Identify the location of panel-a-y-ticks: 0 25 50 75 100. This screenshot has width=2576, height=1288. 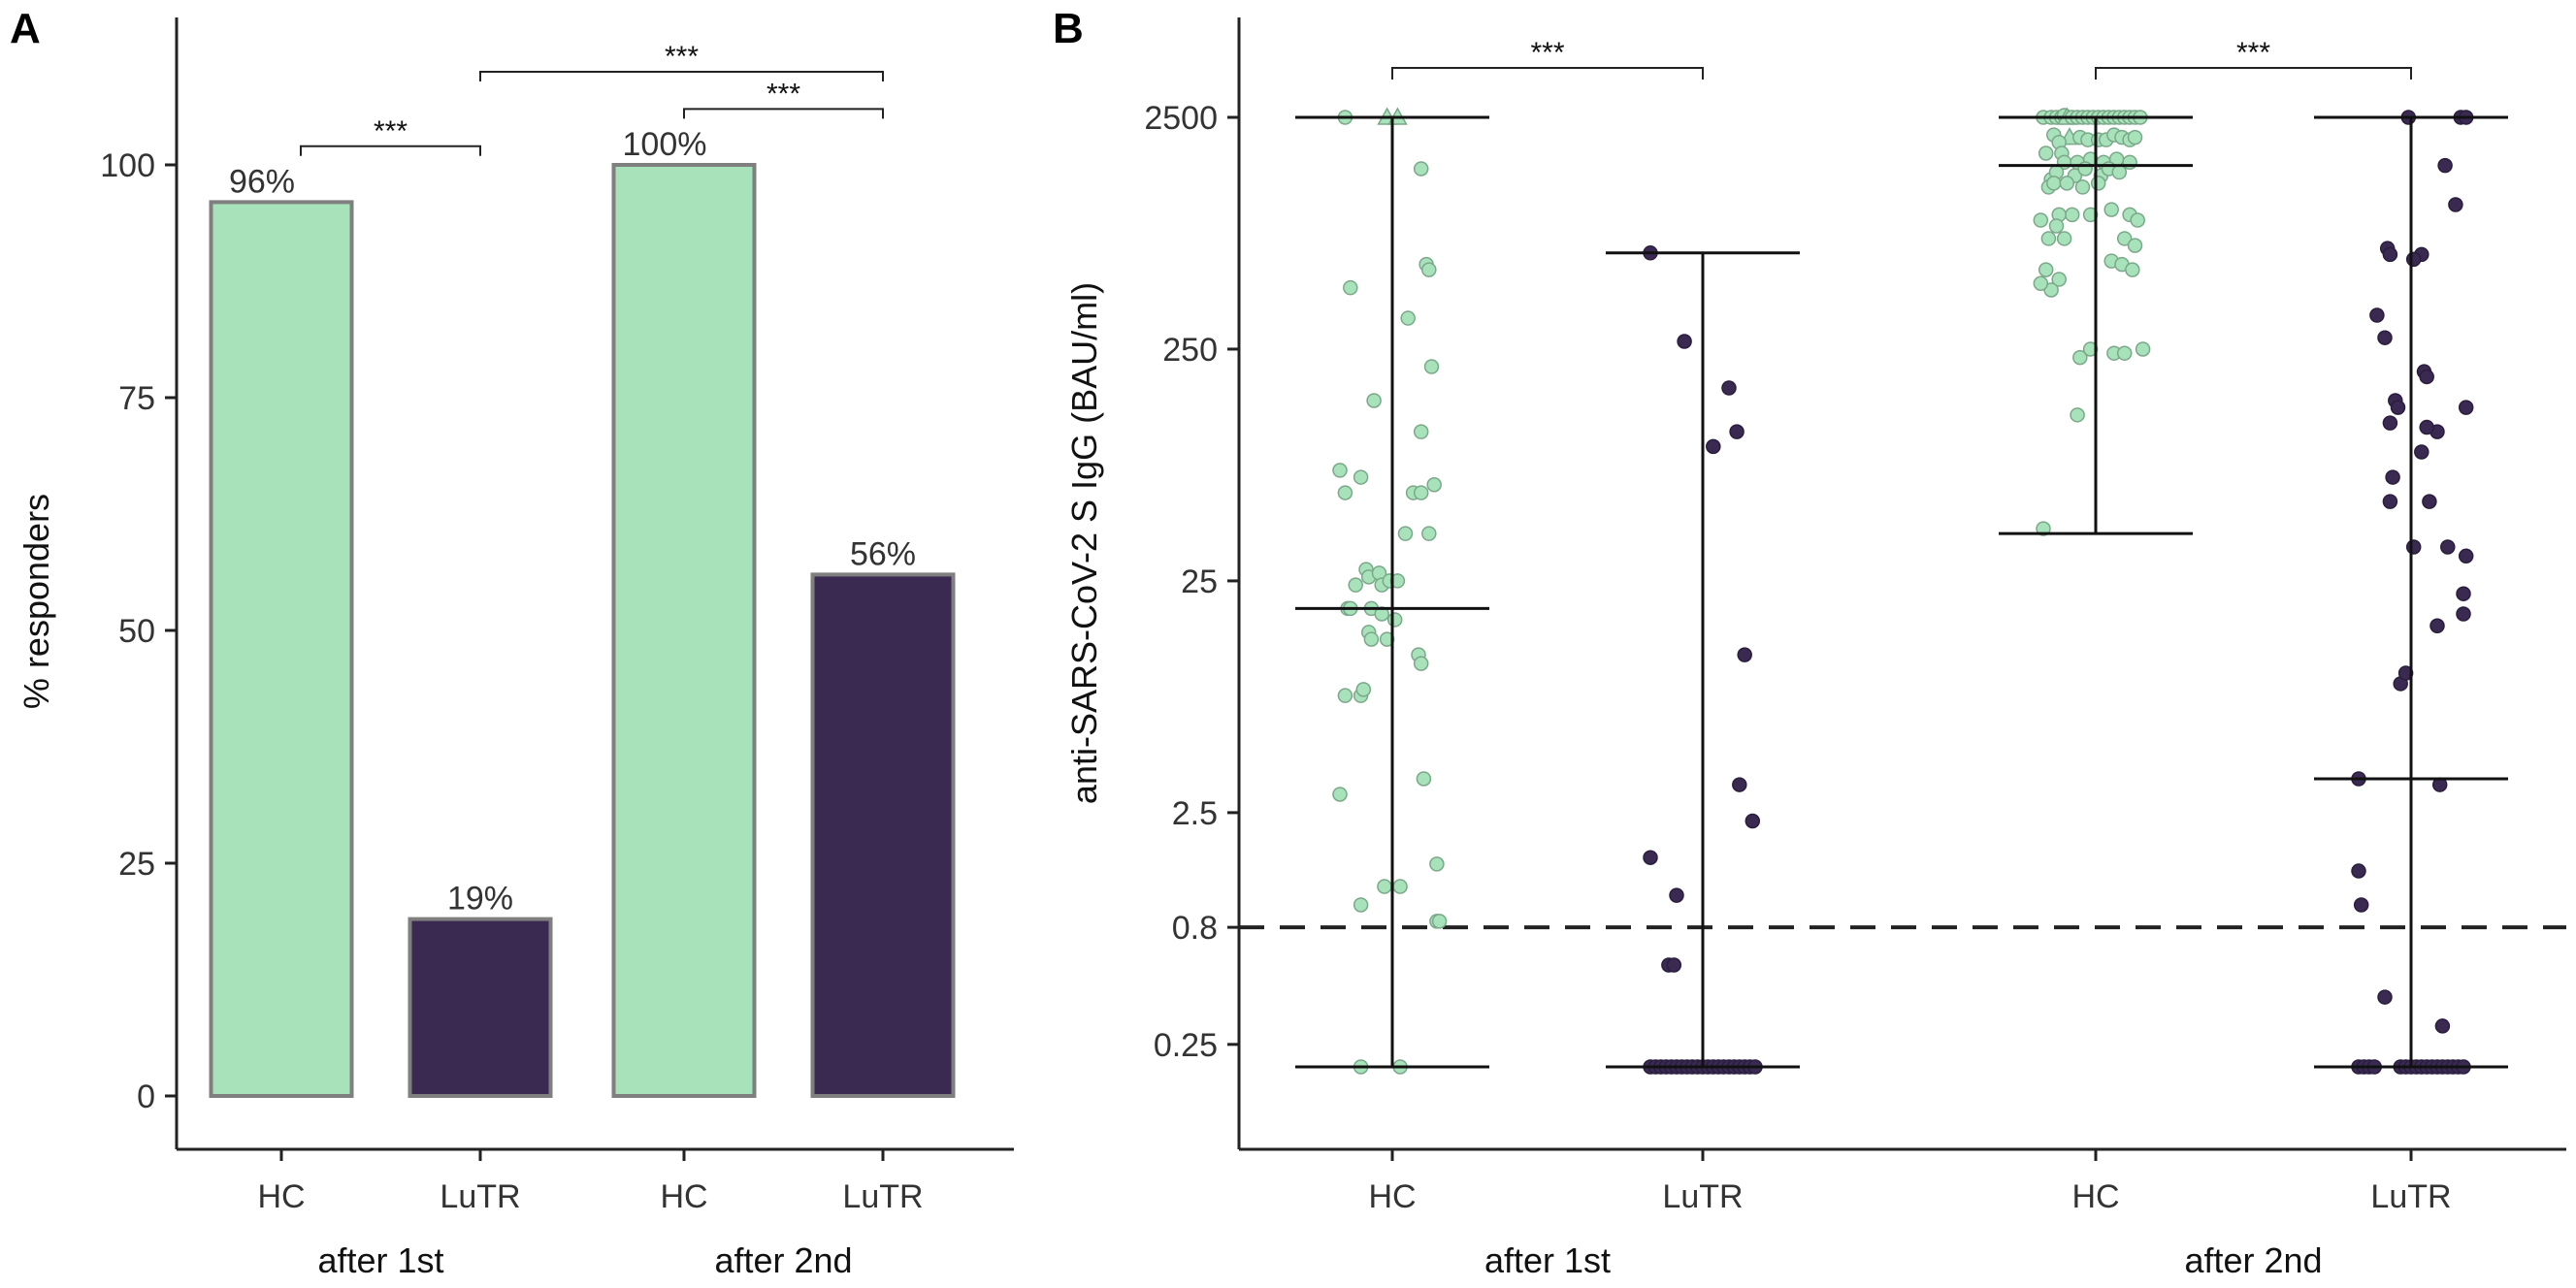
(138, 631).